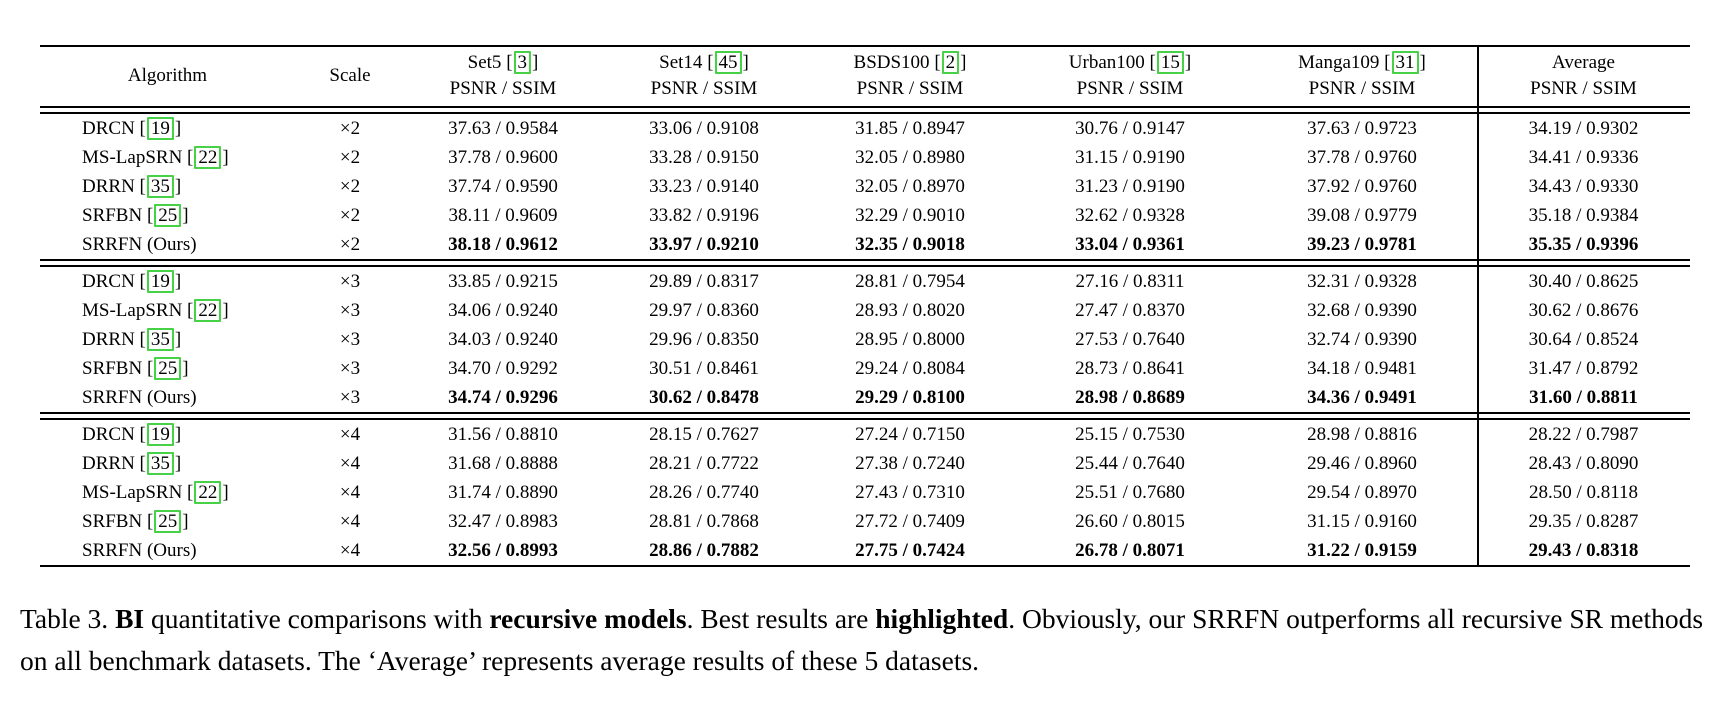  What do you see at coordinates (1583, 244) in the screenshot?
I see `psnr-ssim-value: 35.35 / 0.9396` at bounding box center [1583, 244].